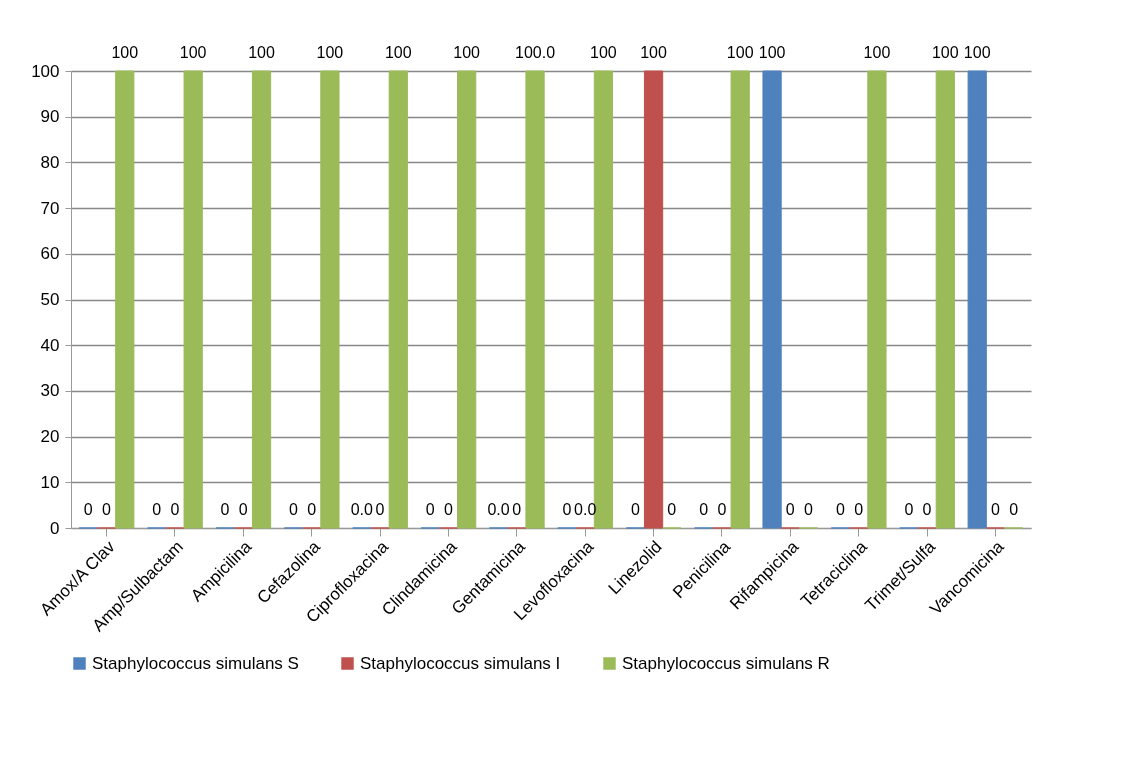 This screenshot has width=1131, height=760. I want to click on data-label: 100.0, so click(535, 52).